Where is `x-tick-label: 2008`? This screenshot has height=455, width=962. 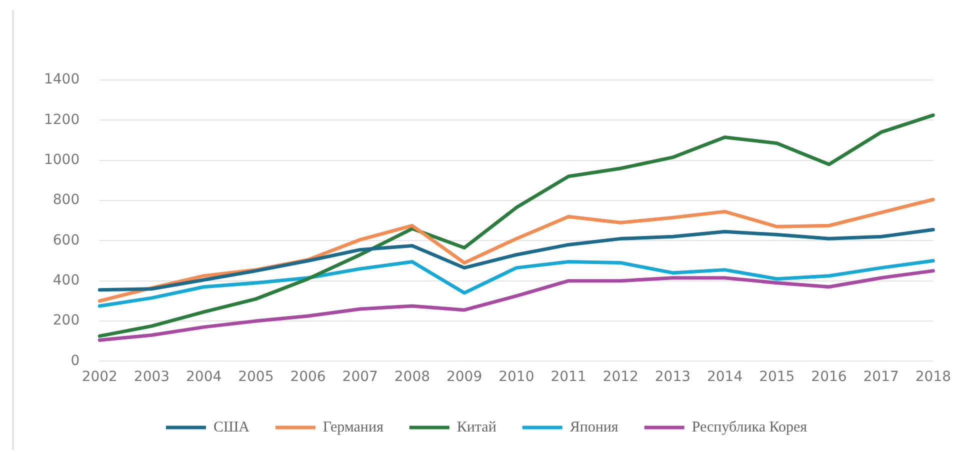
x-tick-label: 2008 is located at coordinates (412, 377).